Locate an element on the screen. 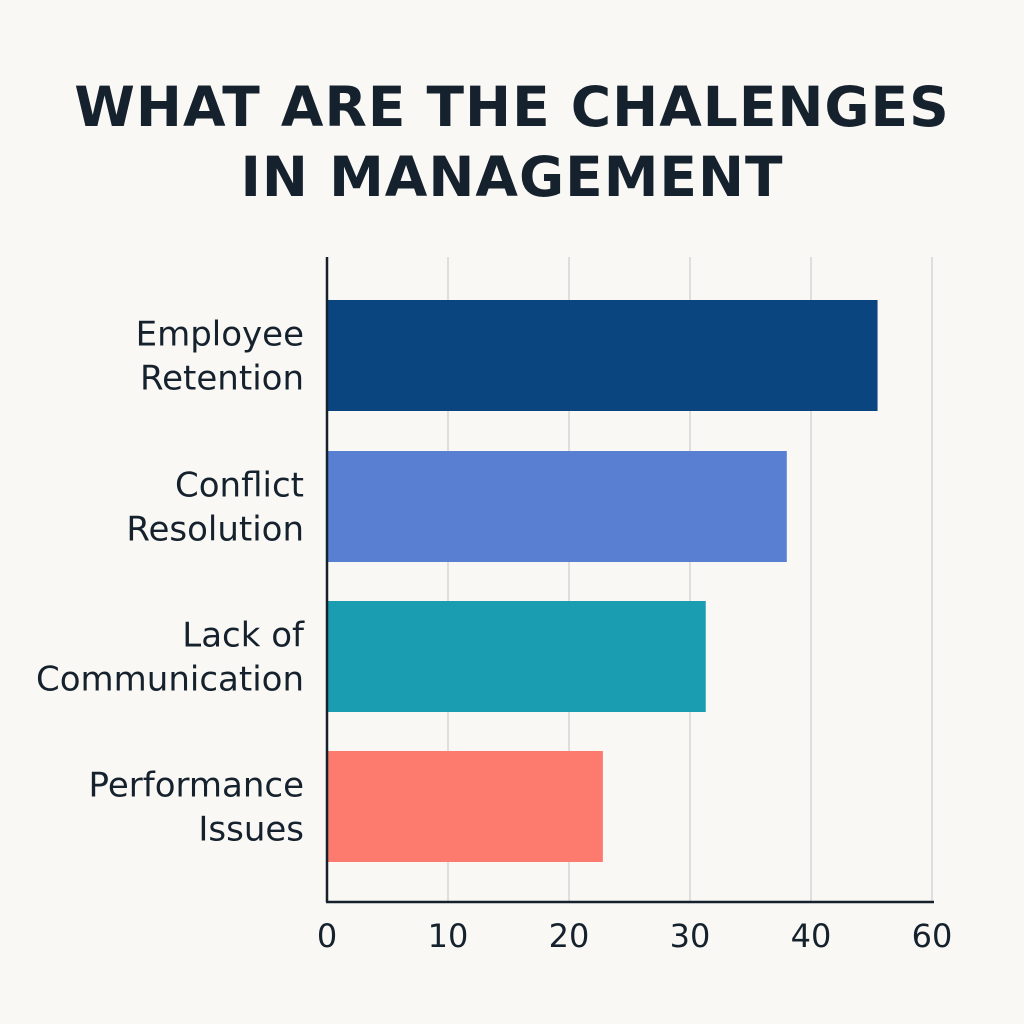 The height and width of the screenshot is (1024, 1024). category-label-line: Performance is located at coordinates (196, 786).